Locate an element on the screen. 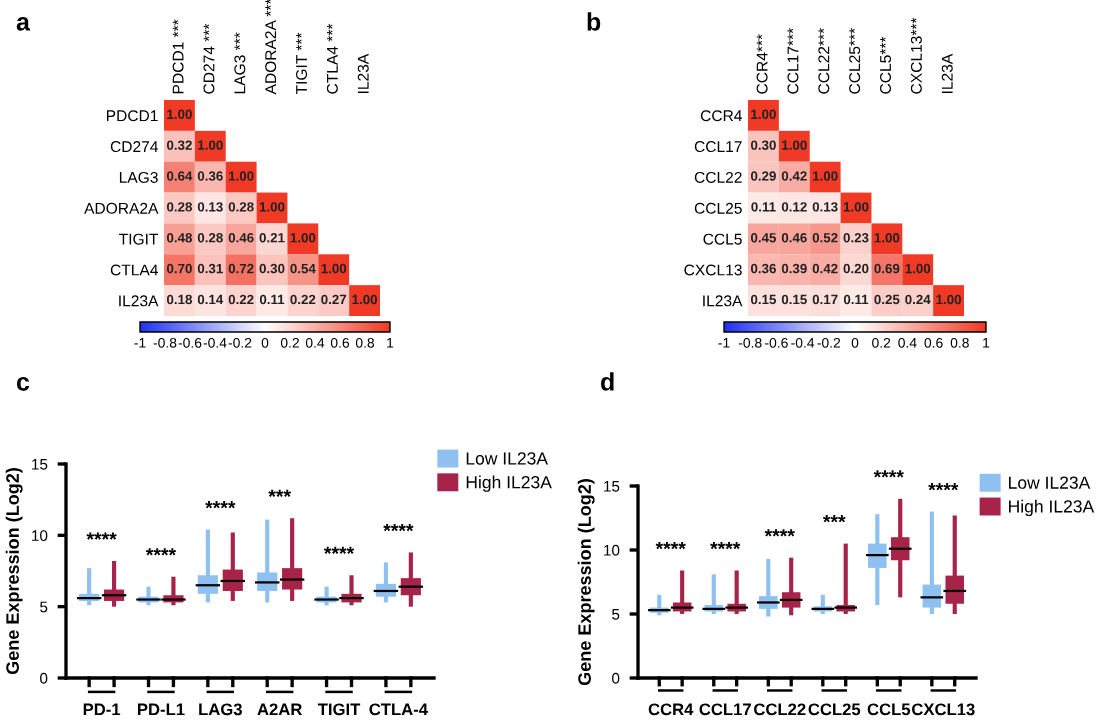  x-tick-label: PD-L1 is located at coordinates (161, 709).